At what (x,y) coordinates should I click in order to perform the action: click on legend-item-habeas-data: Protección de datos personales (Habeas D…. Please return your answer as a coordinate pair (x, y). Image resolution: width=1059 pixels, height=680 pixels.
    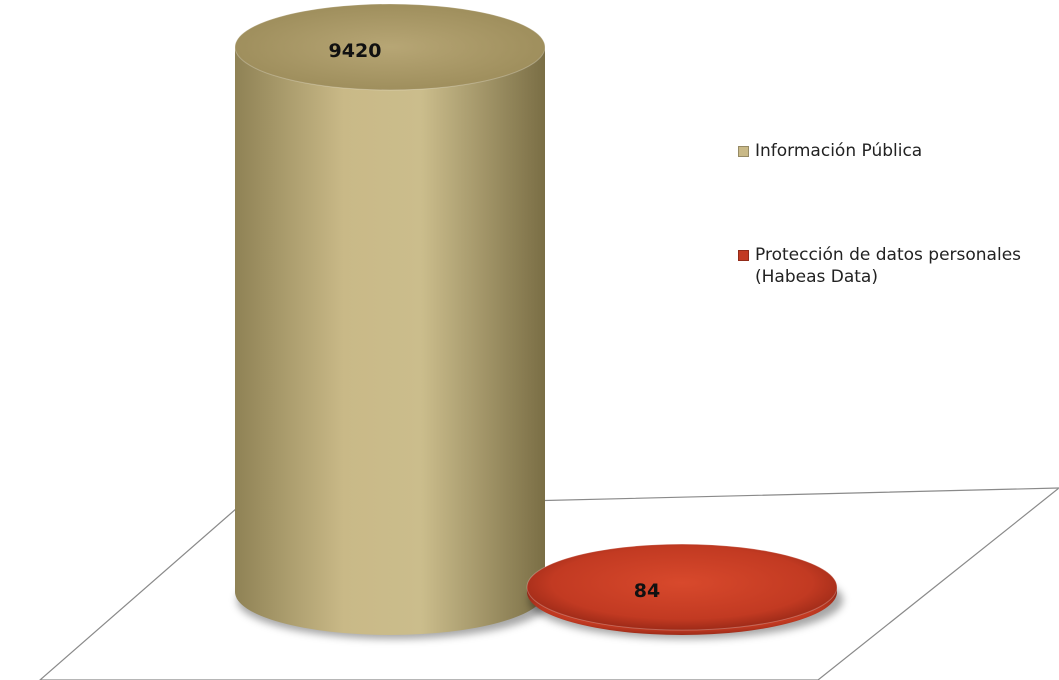
    Looking at the image, I should click on (898, 266).